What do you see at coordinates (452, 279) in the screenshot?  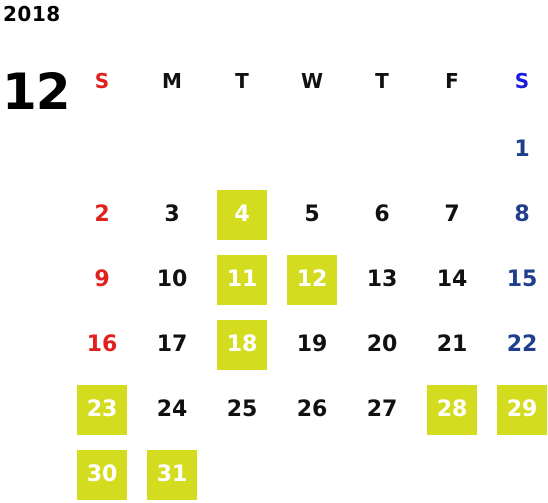 I see `day-cell-14: 14` at bounding box center [452, 279].